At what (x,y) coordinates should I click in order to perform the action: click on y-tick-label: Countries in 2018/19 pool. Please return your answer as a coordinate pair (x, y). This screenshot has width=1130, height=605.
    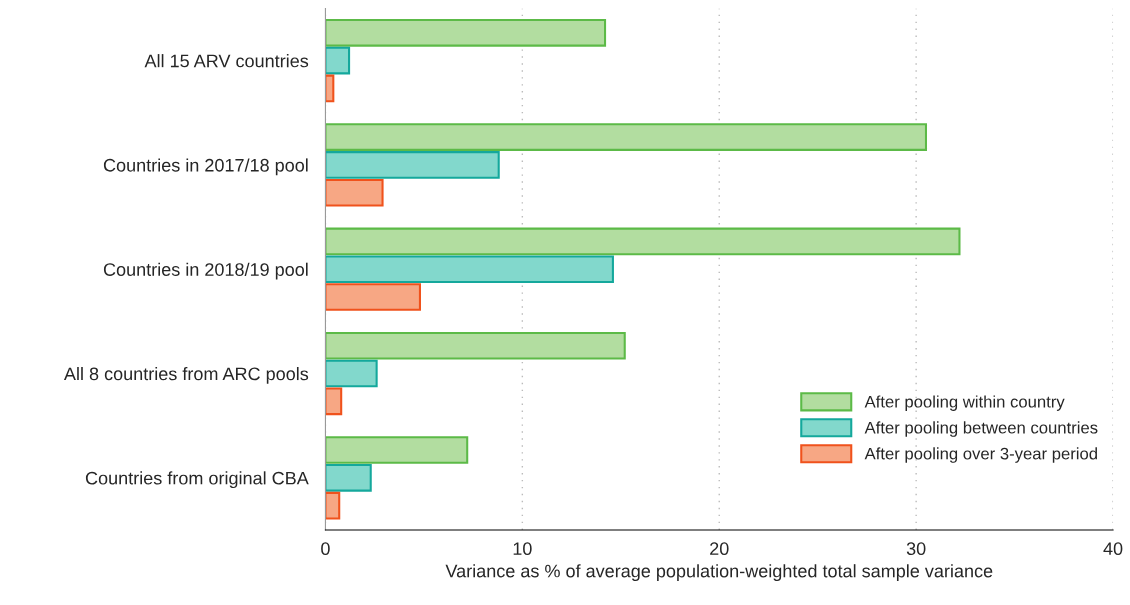
    Looking at the image, I should click on (205, 271).